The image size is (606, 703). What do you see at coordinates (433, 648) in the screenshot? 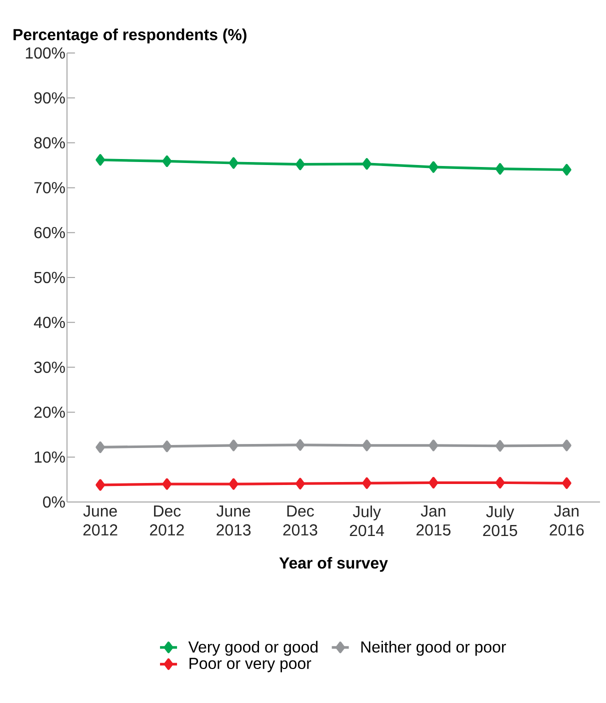
I see `legend-label: Neither good or poor` at bounding box center [433, 648].